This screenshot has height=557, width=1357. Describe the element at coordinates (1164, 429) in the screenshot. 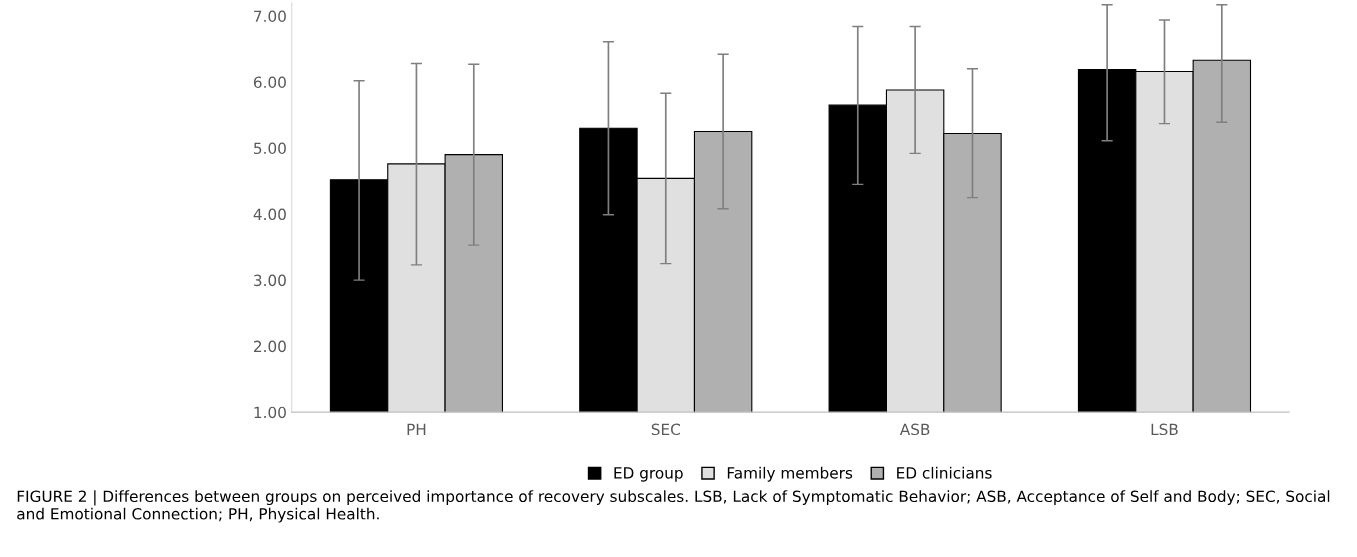

I see `x-tick-label: LSB` at that location.